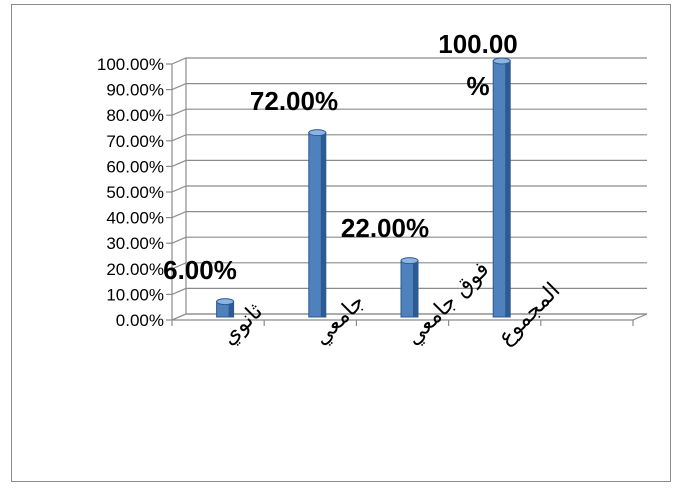 This screenshot has width=682, height=489. Describe the element at coordinates (135, 115) in the screenshot. I see `y-tick-label: 80.00%` at that location.